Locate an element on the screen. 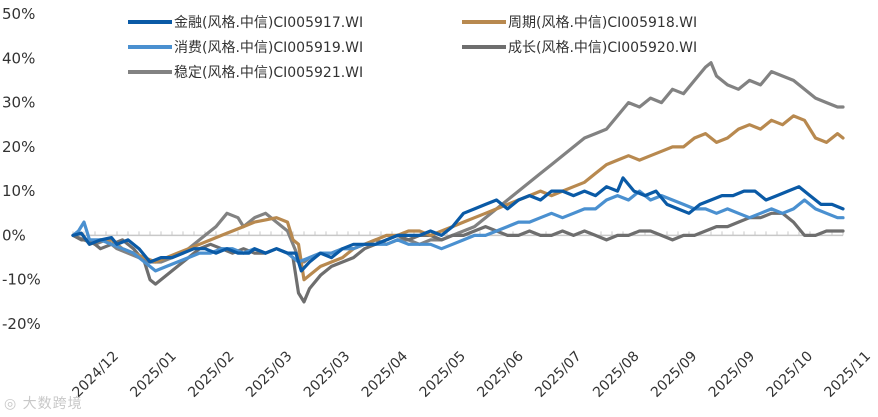  watermark-icon: ◎ is located at coordinates (13, 404).